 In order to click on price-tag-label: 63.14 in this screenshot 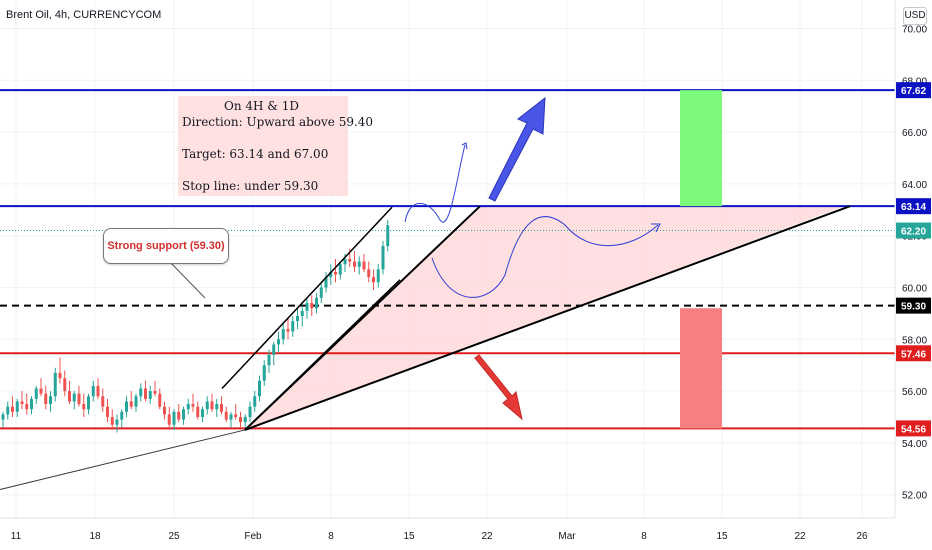, I will do `click(913, 207)`.